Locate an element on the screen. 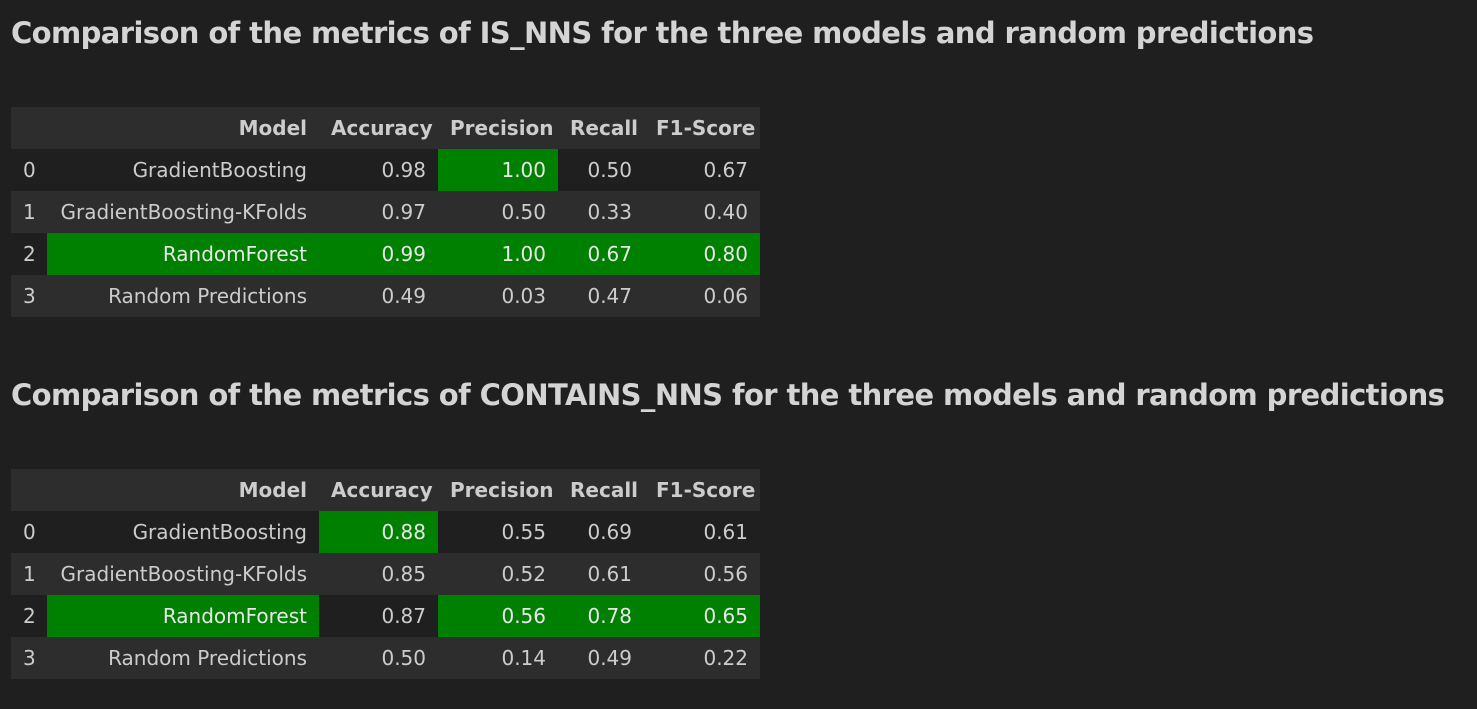 The image size is (1477, 709). recall-cell: 0.61 is located at coordinates (609, 574).